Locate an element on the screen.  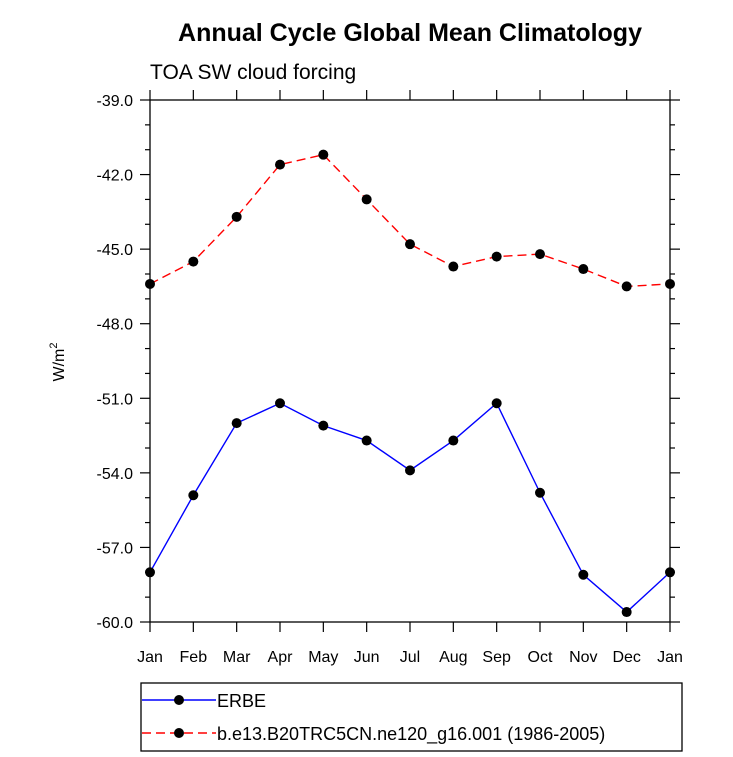
y-axis-label-unit: W/m is located at coordinates (59, 365).